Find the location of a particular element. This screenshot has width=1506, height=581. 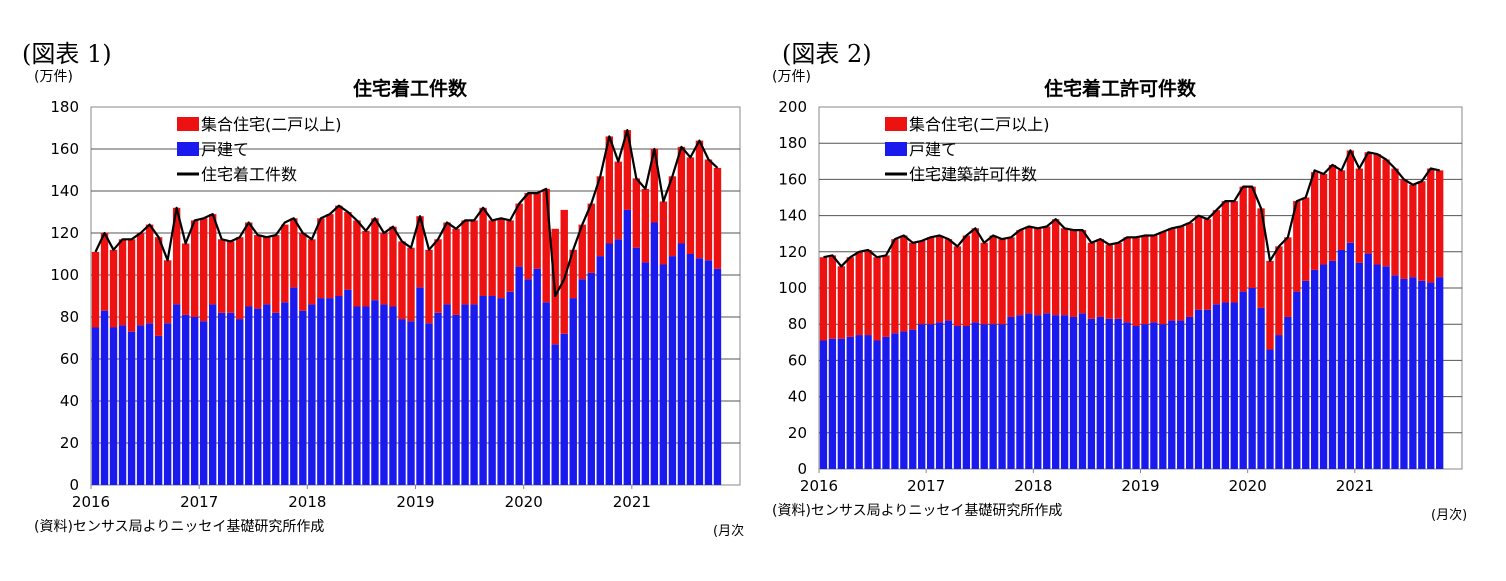

y-tick-label: 140 is located at coordinates (64, 191).